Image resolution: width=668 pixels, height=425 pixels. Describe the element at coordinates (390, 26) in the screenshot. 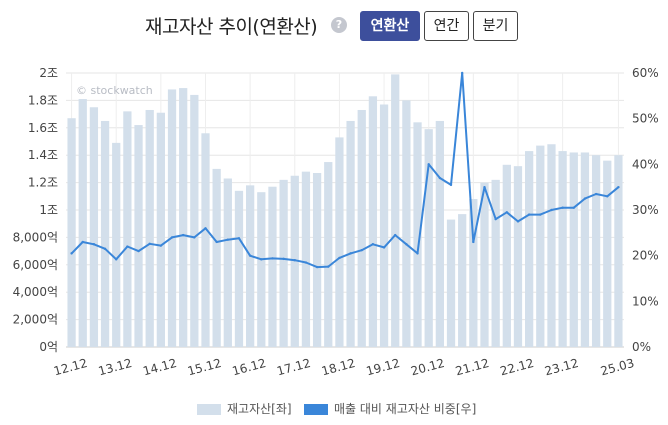

I see `period-button-annualized: 연환산` at that location.